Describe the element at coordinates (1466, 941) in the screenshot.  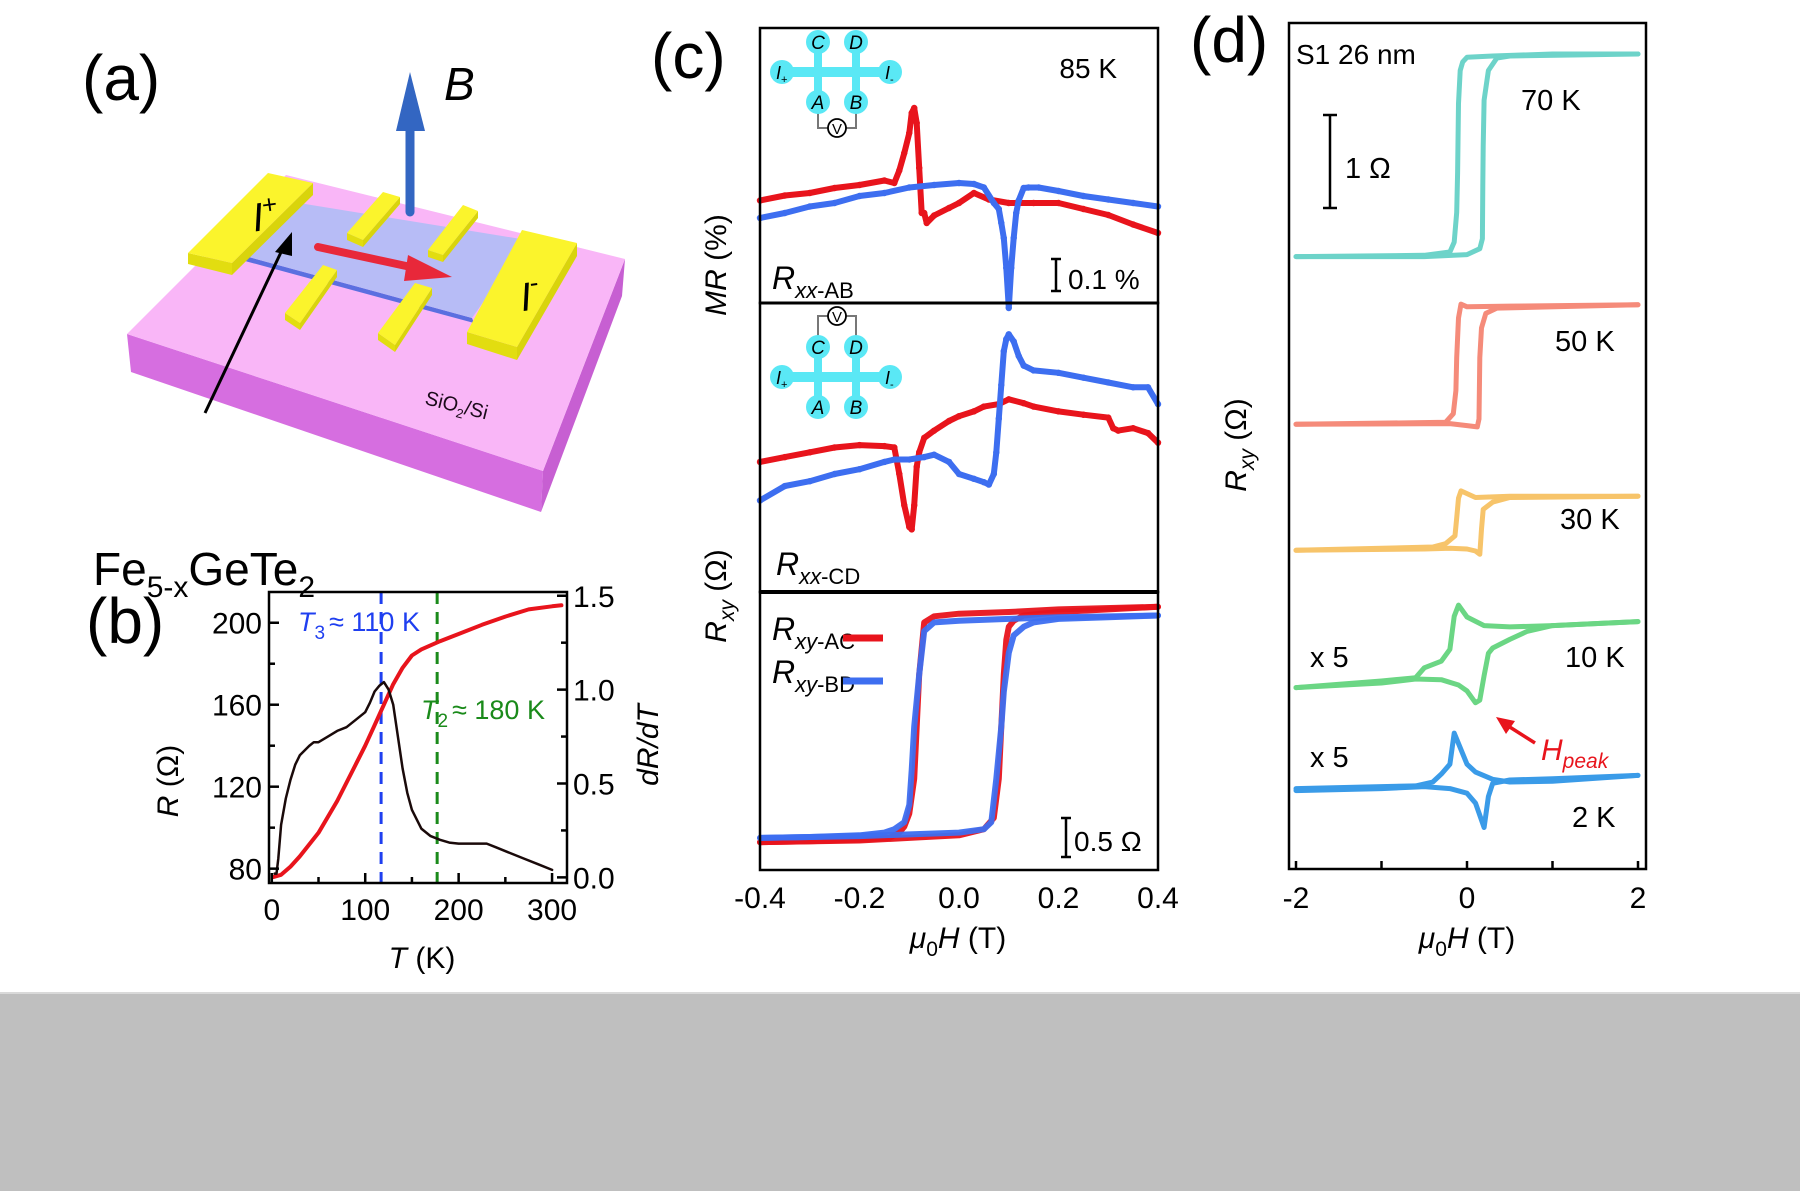
I see `panel-d-xlabel: μ0H (T)` at that location.